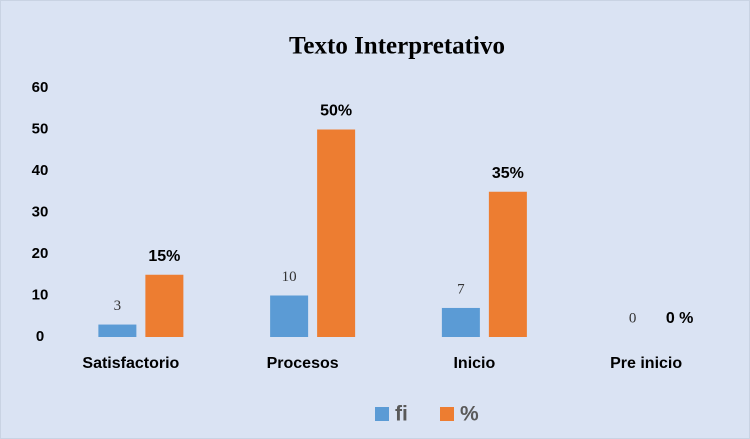 This screenshot has width=750, height=439. Describe the element at coordinates (40, 253) in the screenshot. I see `y-tick-label: 20` at that location.